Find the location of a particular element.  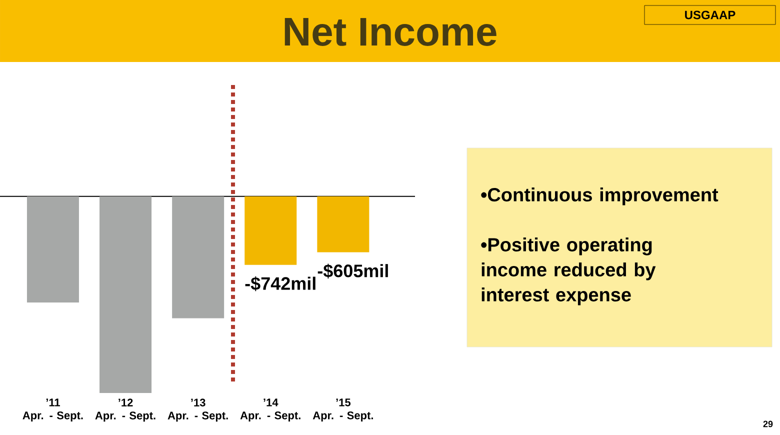

text: USGAAP is located at coordinates (710, 15).